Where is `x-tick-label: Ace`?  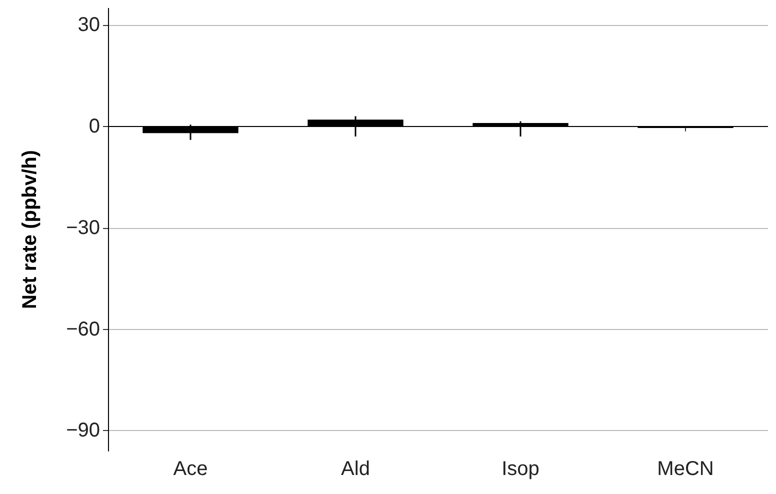 x-tick-label: Ace is located at coordinates (190, 469).